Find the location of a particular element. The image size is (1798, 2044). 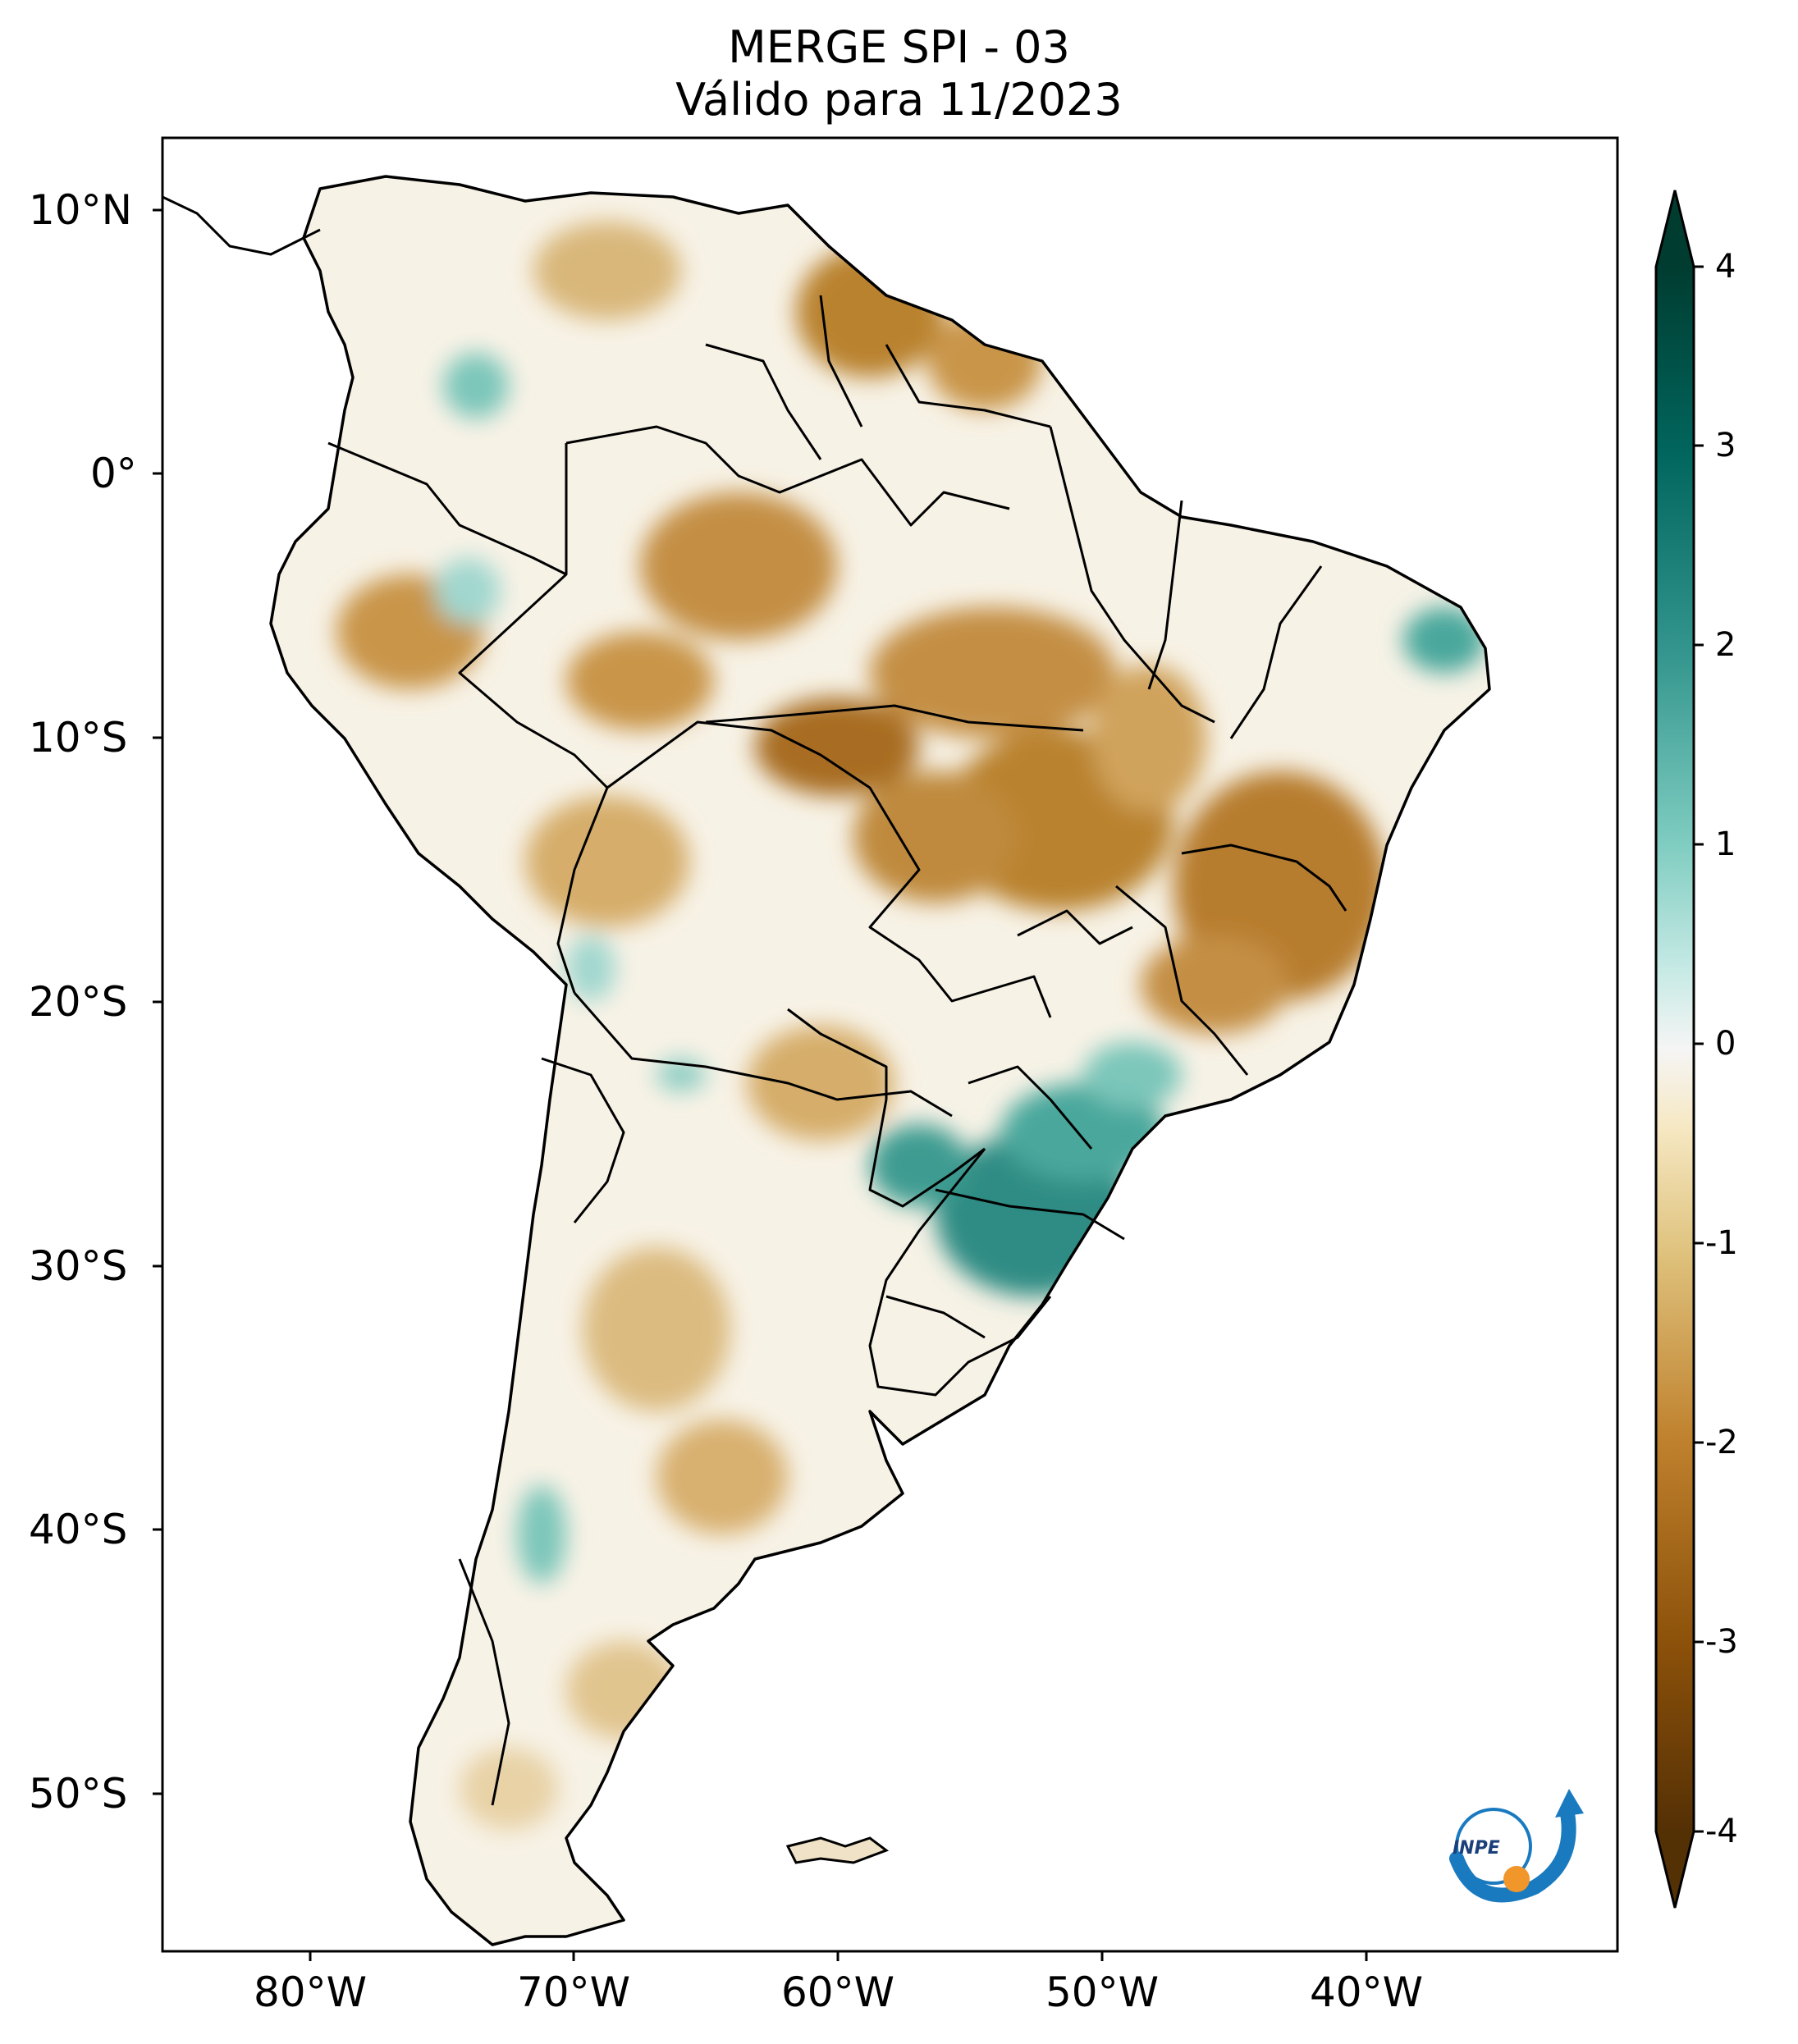

colorbar-tick-label: 0 is located at coordinates (1725, 1044).